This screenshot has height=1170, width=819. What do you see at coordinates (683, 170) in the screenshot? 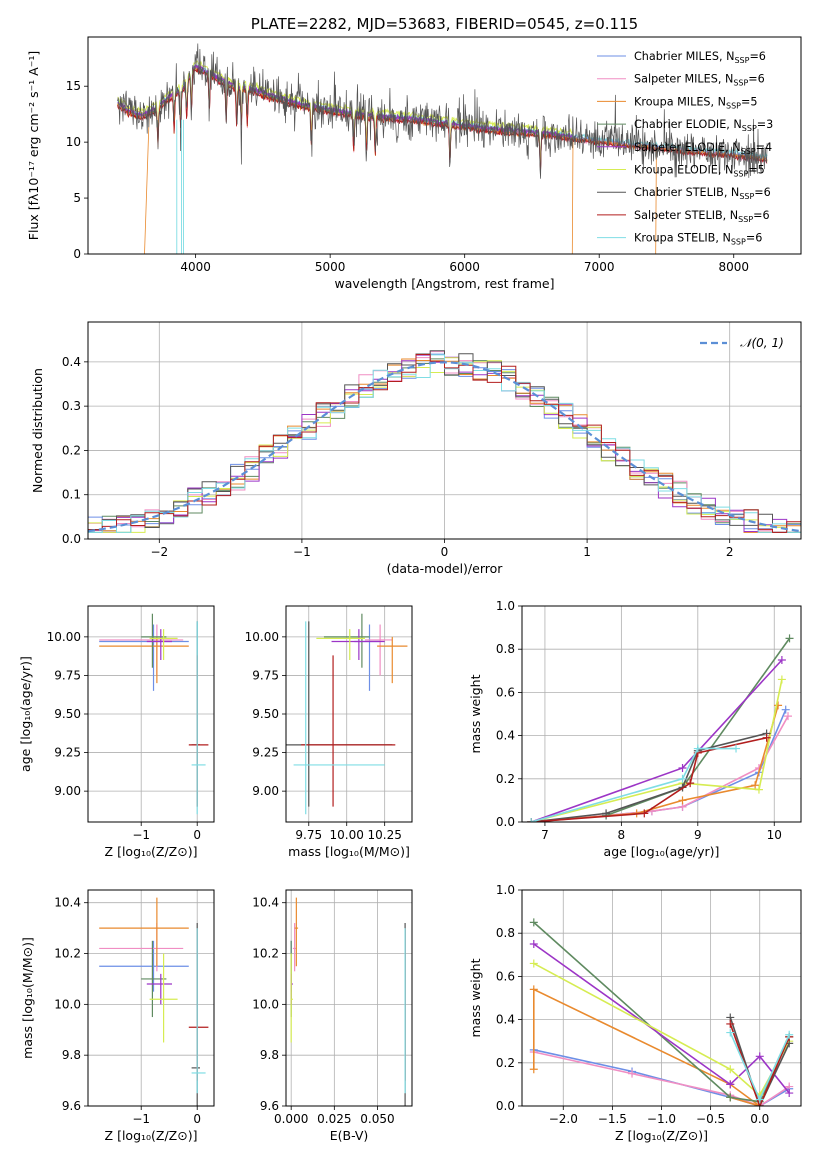
I see `legend-text: Kroupa ELODIE, N` at bounding box center [683, 170].